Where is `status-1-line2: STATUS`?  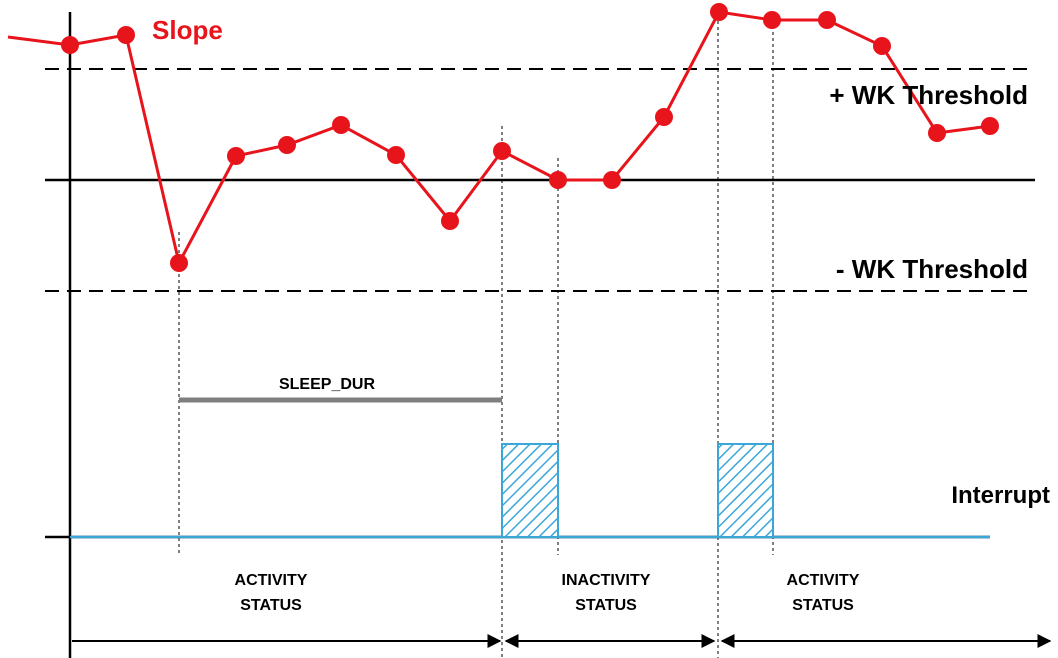 status-1-line2: STATUS is located at coordinates (271, 605).